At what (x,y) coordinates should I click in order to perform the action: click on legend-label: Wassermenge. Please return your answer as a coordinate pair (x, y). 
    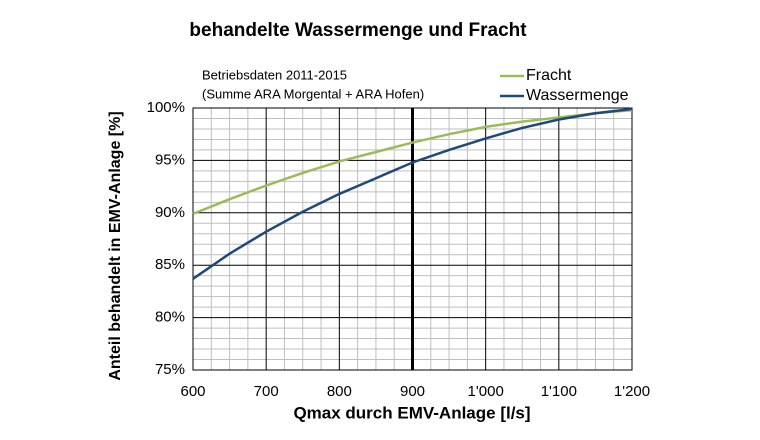
    Looking at the image, I should click on (577, 95).